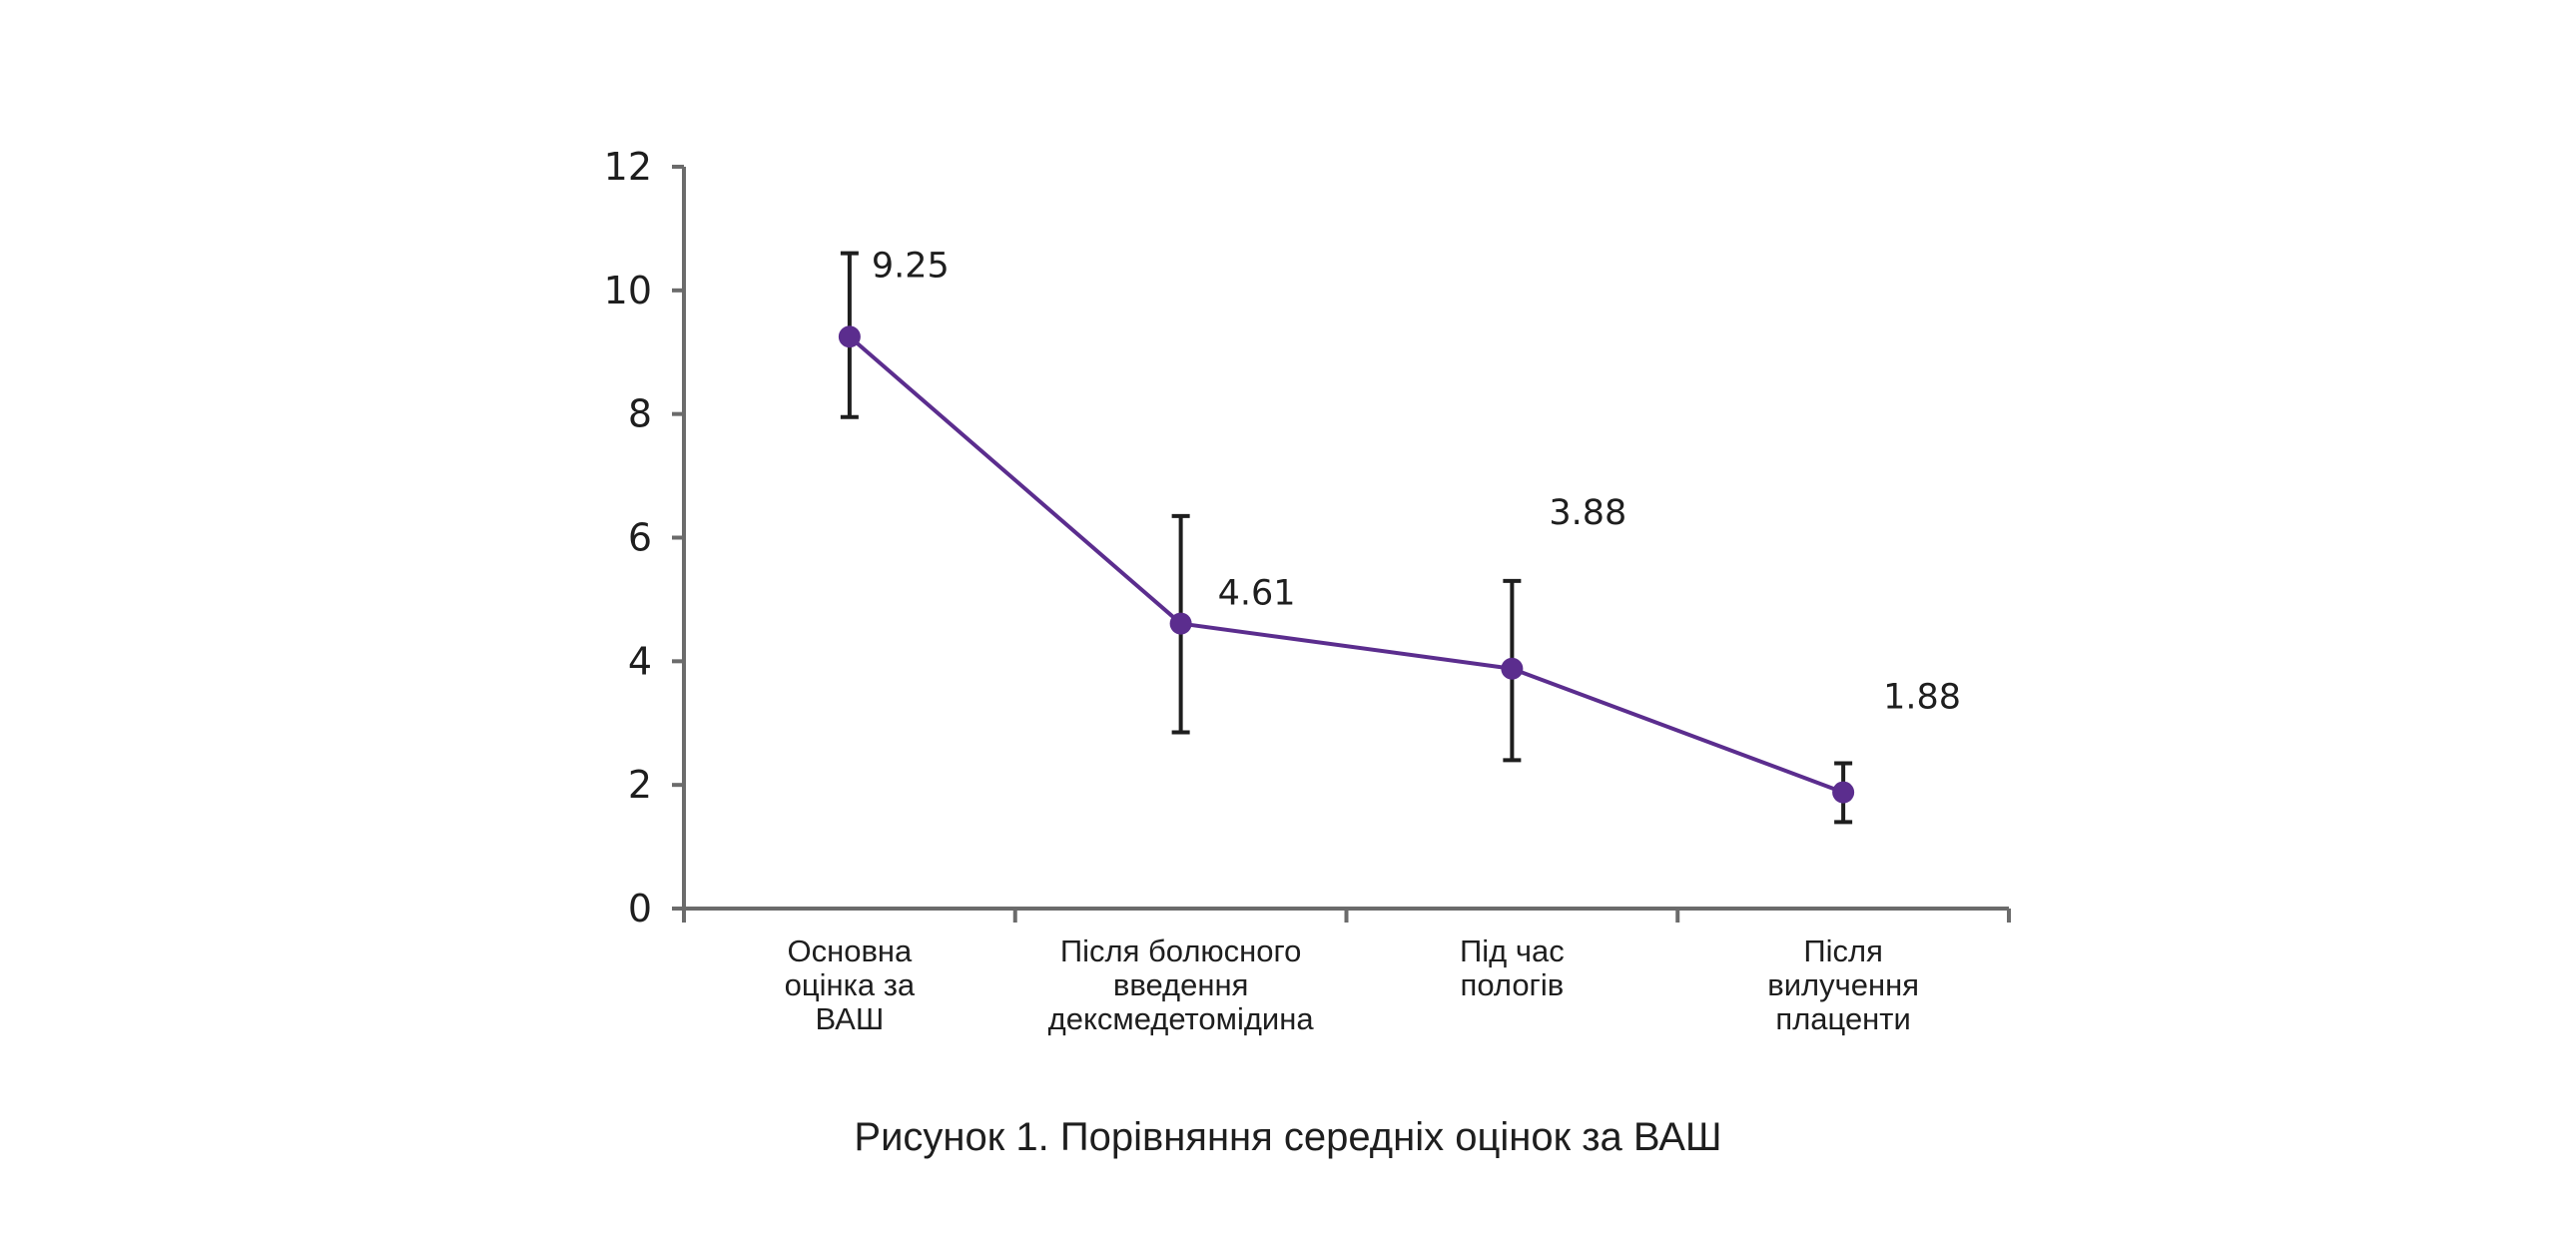  Describe the element at coordinates (1587, 513) in the screenshot. I see `data-label: 3.88` at that location.